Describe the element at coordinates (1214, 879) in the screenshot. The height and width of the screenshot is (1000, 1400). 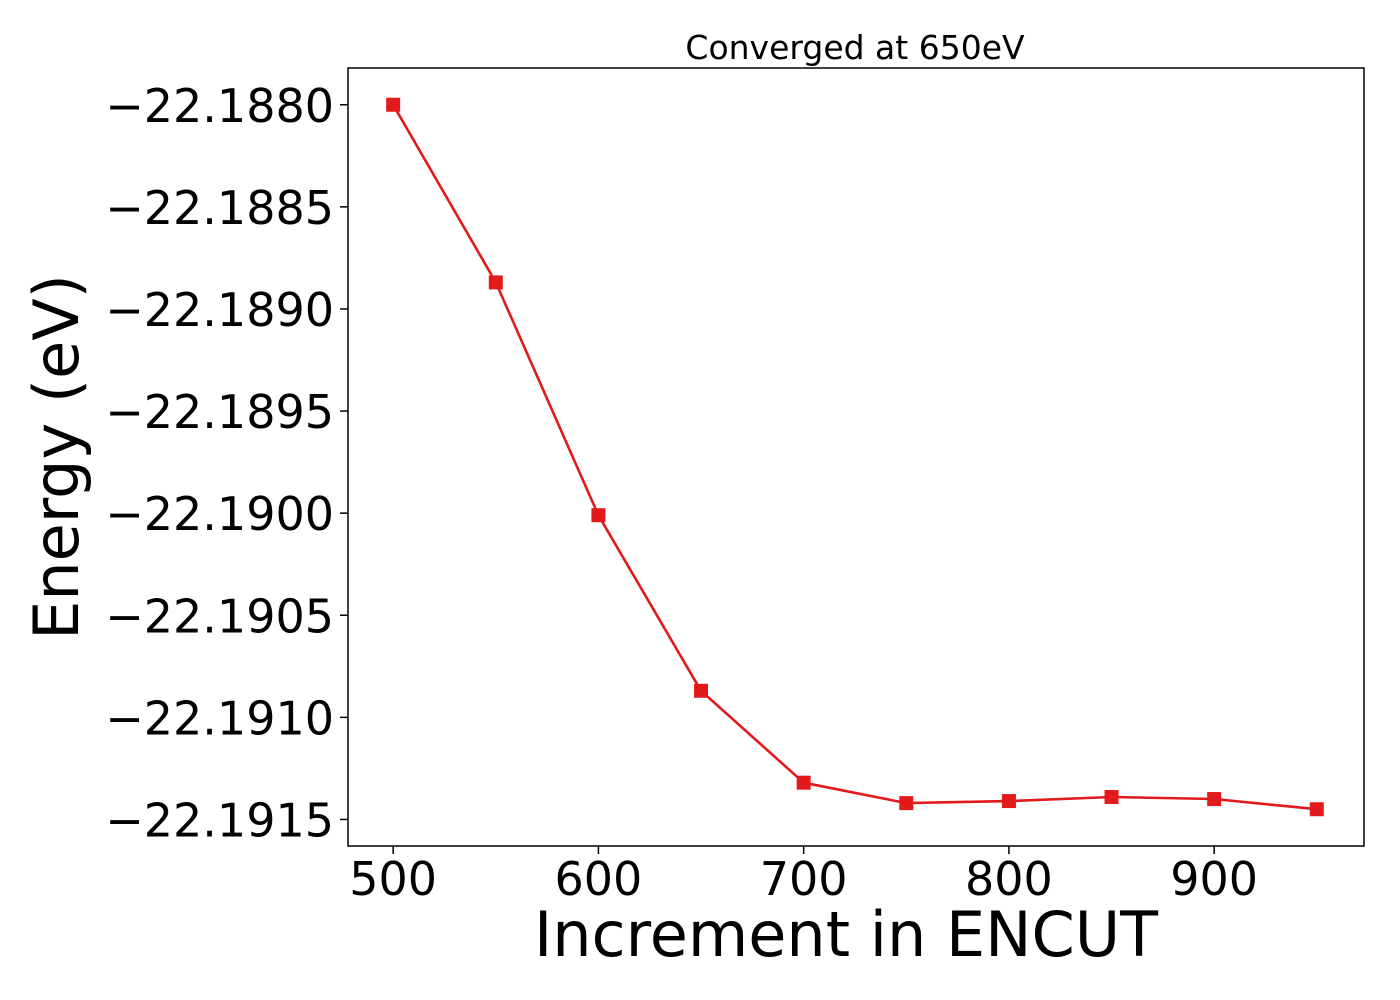
I see `x-tick-label: 900` at that location.